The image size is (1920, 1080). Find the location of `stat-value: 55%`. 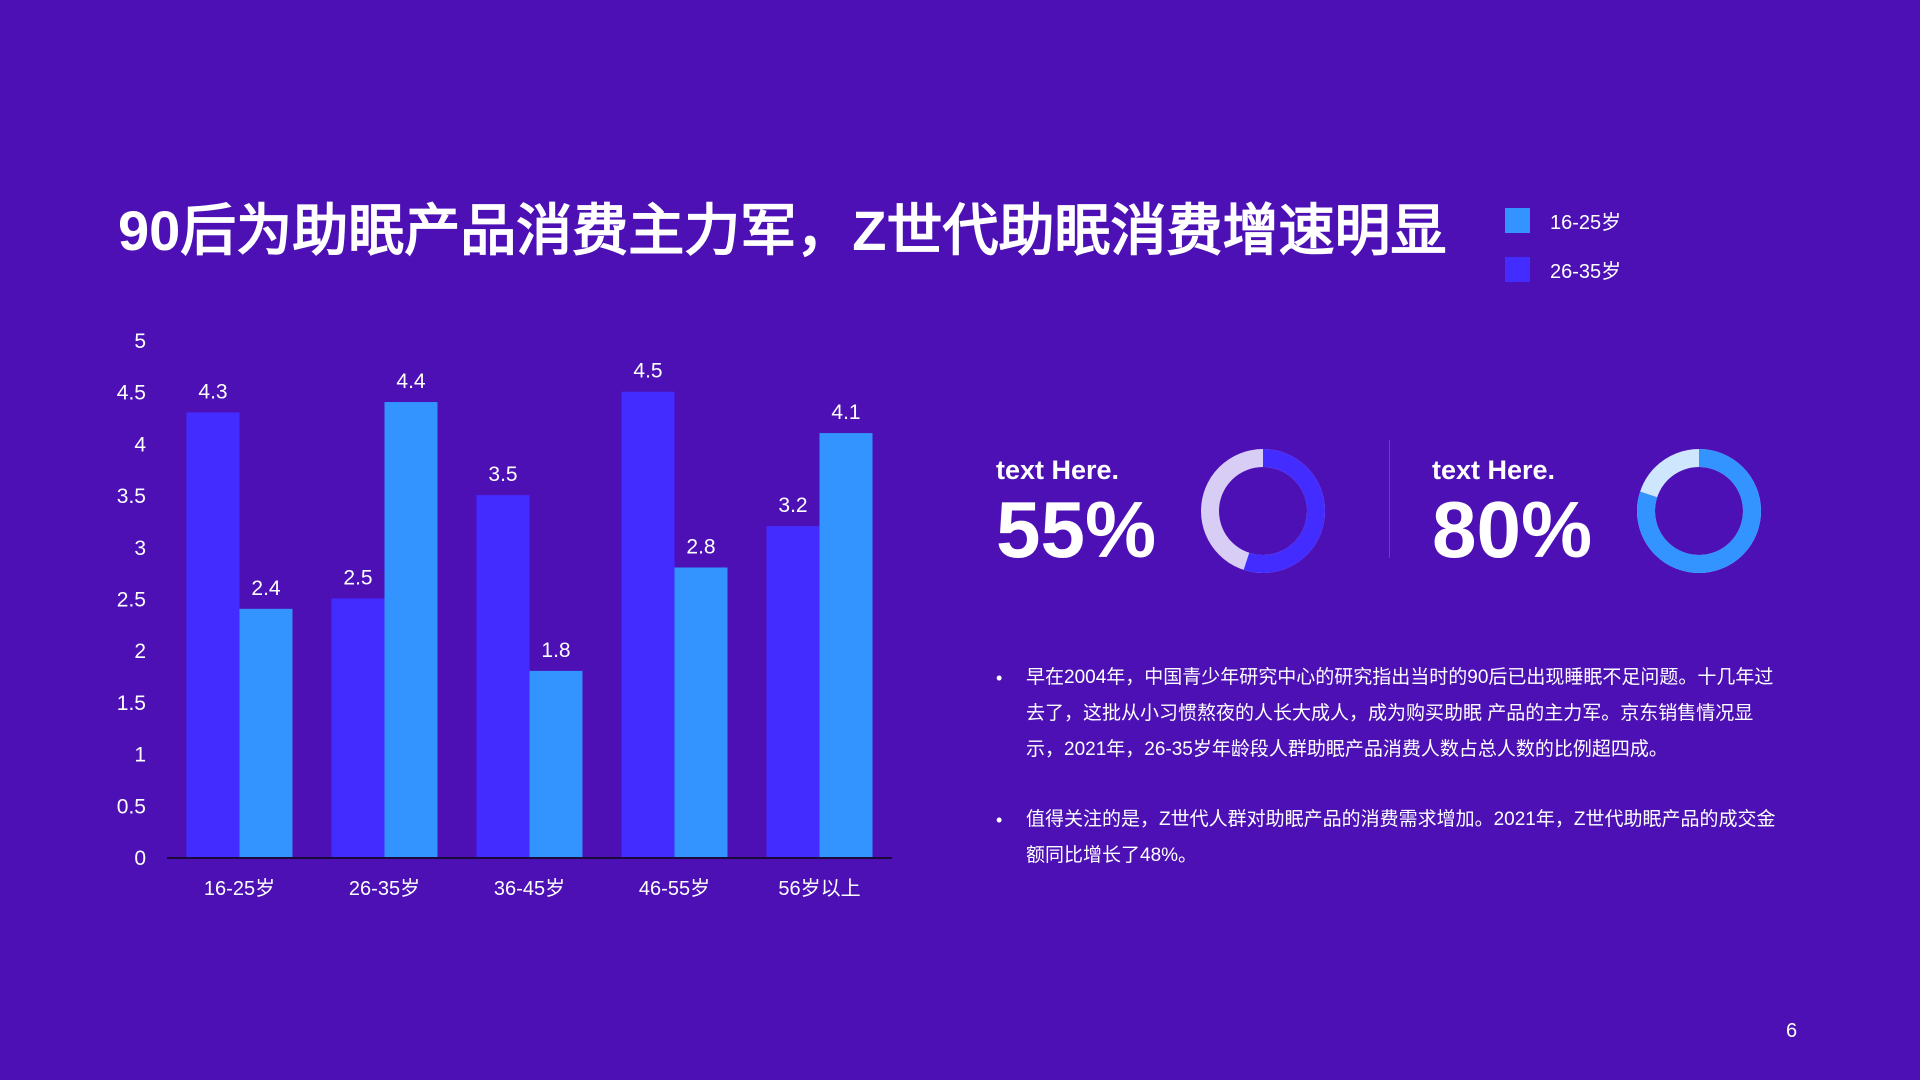

stat-value: 55% is located at coordinates (1076, 529).